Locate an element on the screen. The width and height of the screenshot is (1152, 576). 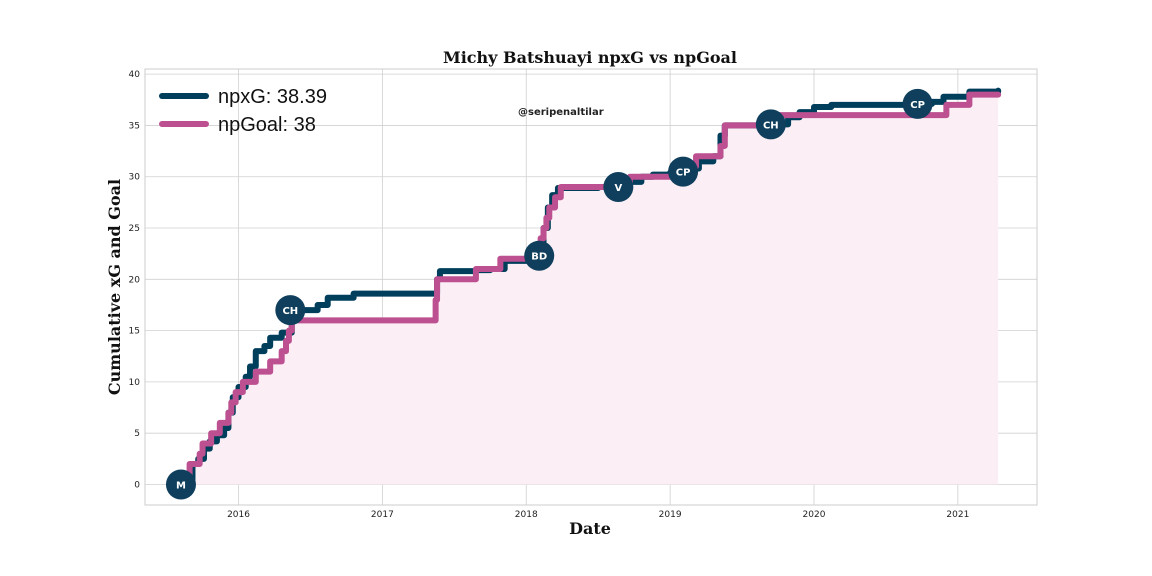
x-tick-label: 2020 is located at coordinates (814, 515).